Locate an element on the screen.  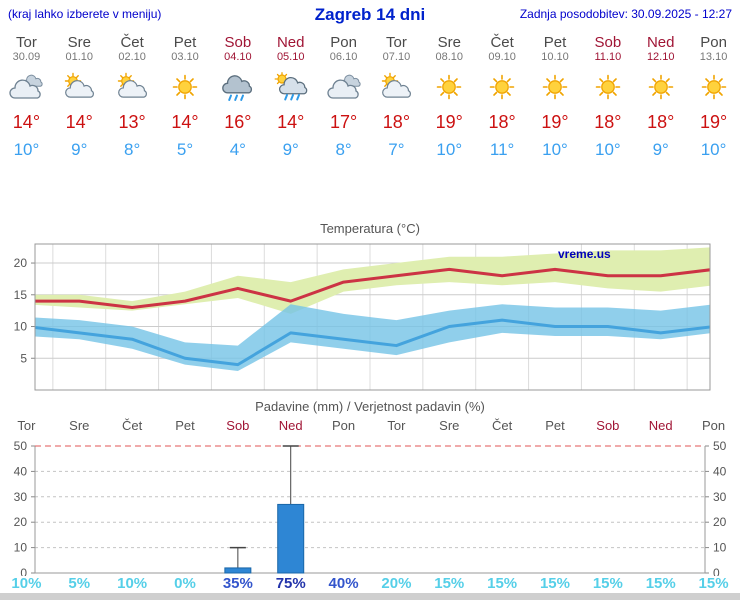
day-header: Čet 09.10 is located at coordinates (502, 50).